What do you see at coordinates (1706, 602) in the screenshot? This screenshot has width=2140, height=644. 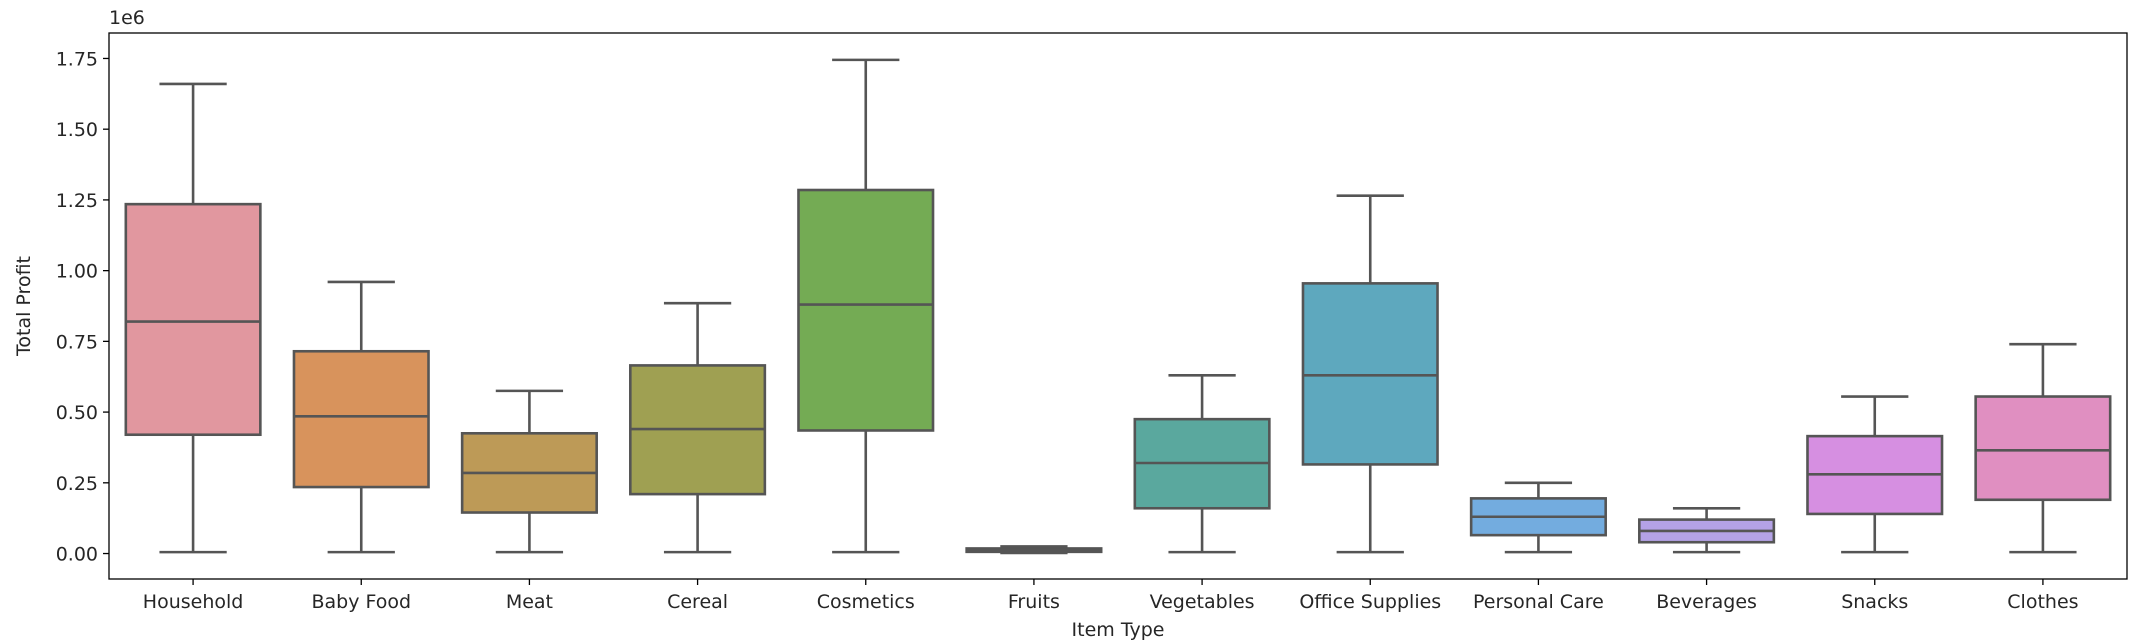 I see `x-tick-label: Beverages` at bounding box center [1706, 602].